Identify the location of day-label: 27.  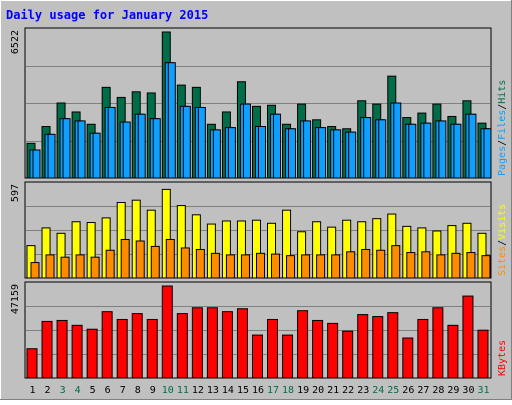
(423, 390).